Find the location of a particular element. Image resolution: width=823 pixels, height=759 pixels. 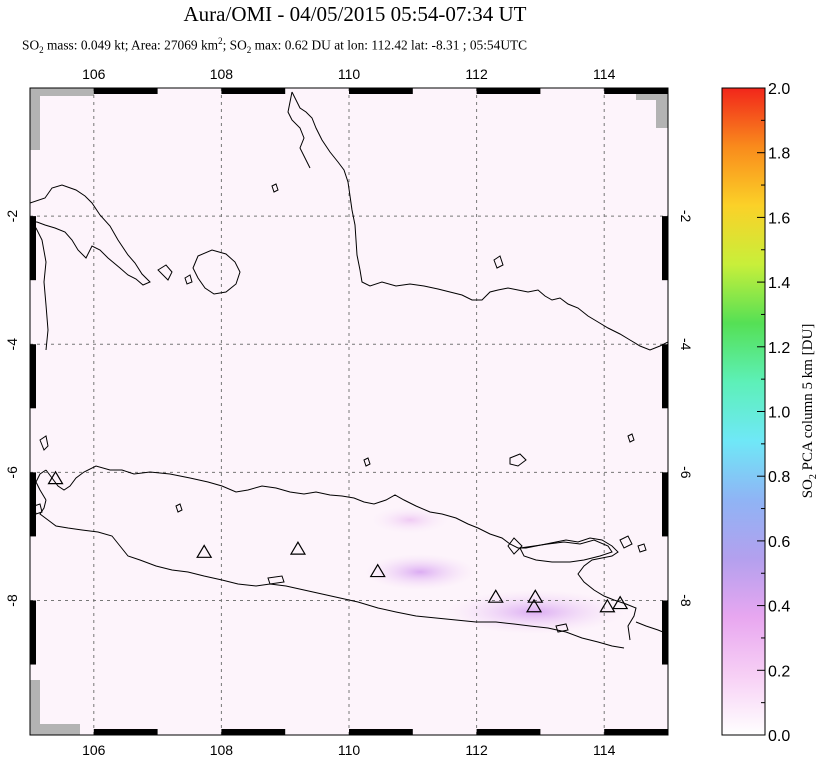

so2-plume-sea is located at coordinates (410, 520).